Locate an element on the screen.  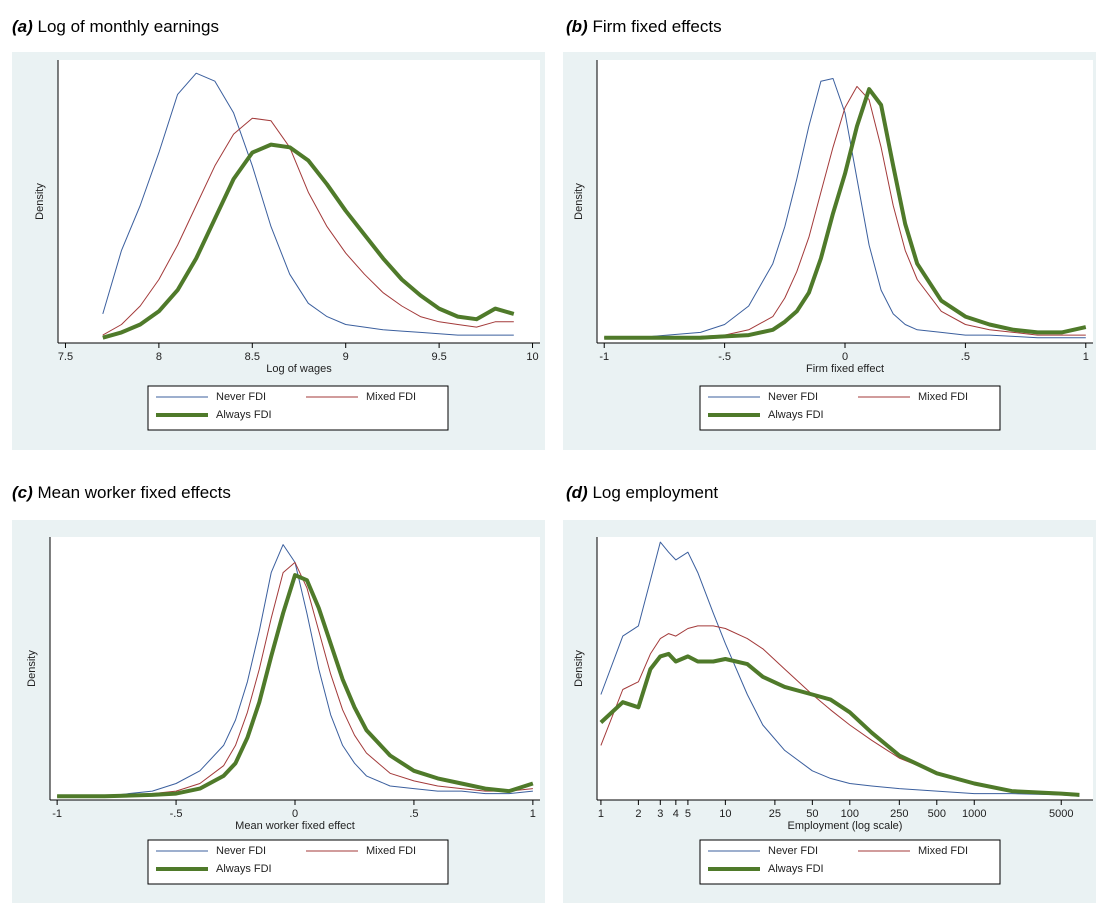
x-tick-label: 2 is located at coordinates (638, 814).